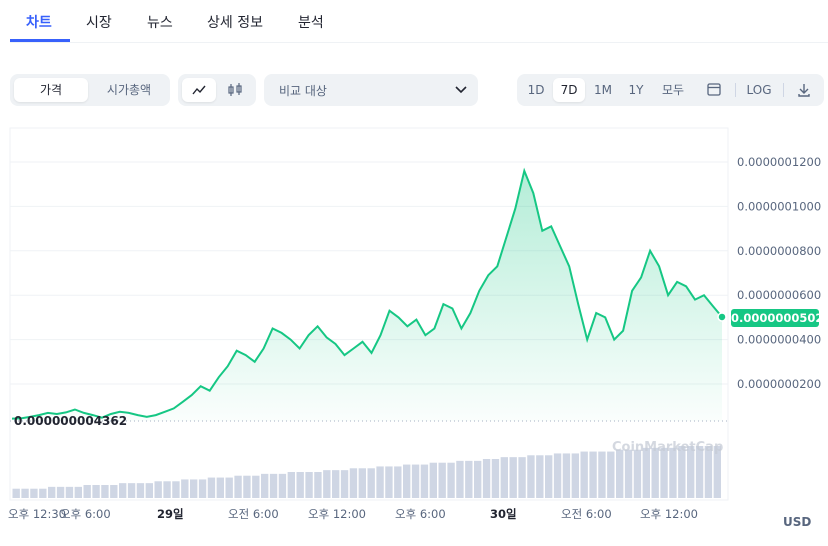 The width and height of the screenshot is (828, 546). Describe the element at coordinates (37, 514) in the screenshot. I see `x-tick-label: 오후 12:30` at that location.